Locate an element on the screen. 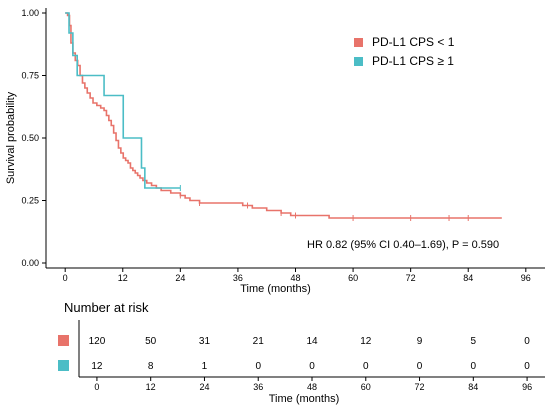 Image resolution: width=550 pixels, height=410 pixels. x-tick-label: 84 is located at coordinates (468, 278).